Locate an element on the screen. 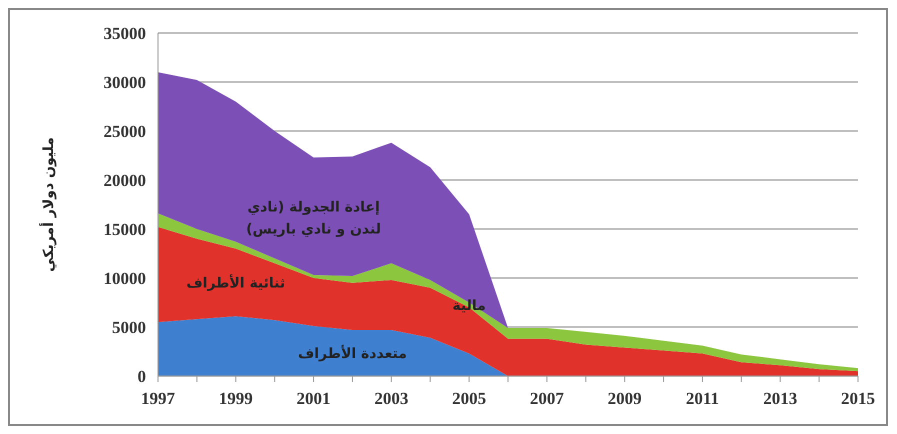  x-tick-label: 2011 is located at coordinates (702, 398).